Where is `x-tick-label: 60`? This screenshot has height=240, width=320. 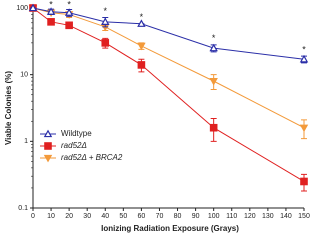
x-tick-label: 60 is located at coordinates (142, 216).